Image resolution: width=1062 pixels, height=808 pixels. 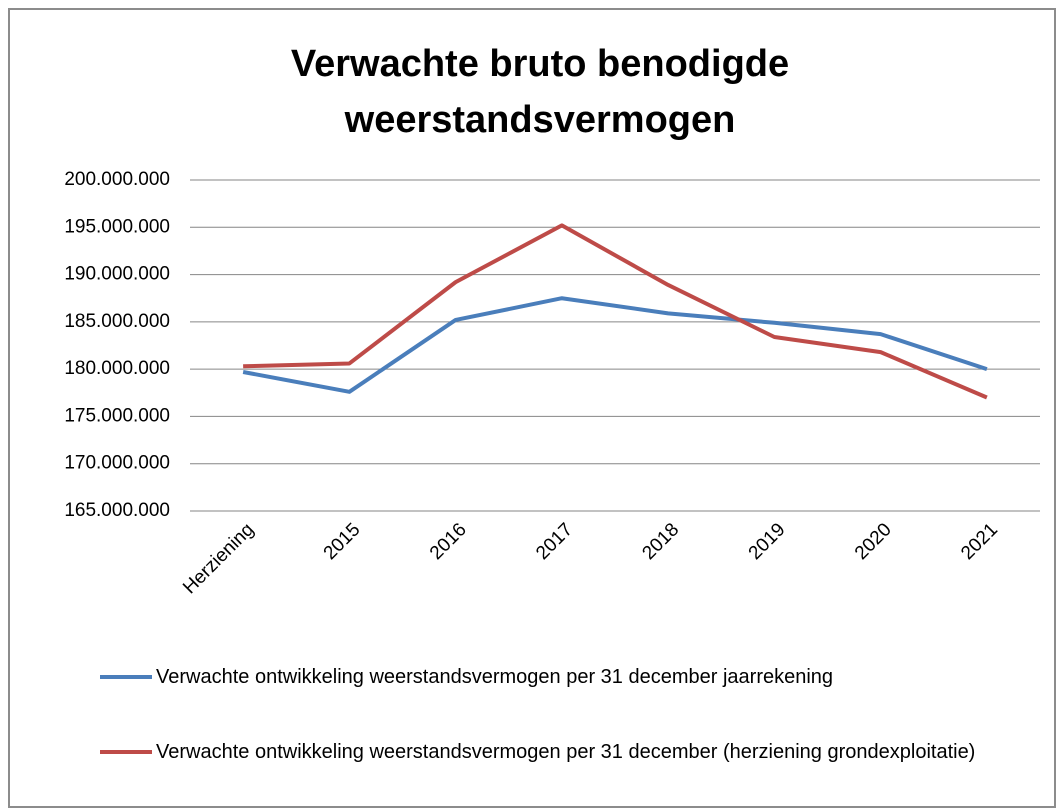 What do you see at coordinates (342, 541) in the screenshot?
I see `x-tick-label: 2015` at bounding box center [342, 541].